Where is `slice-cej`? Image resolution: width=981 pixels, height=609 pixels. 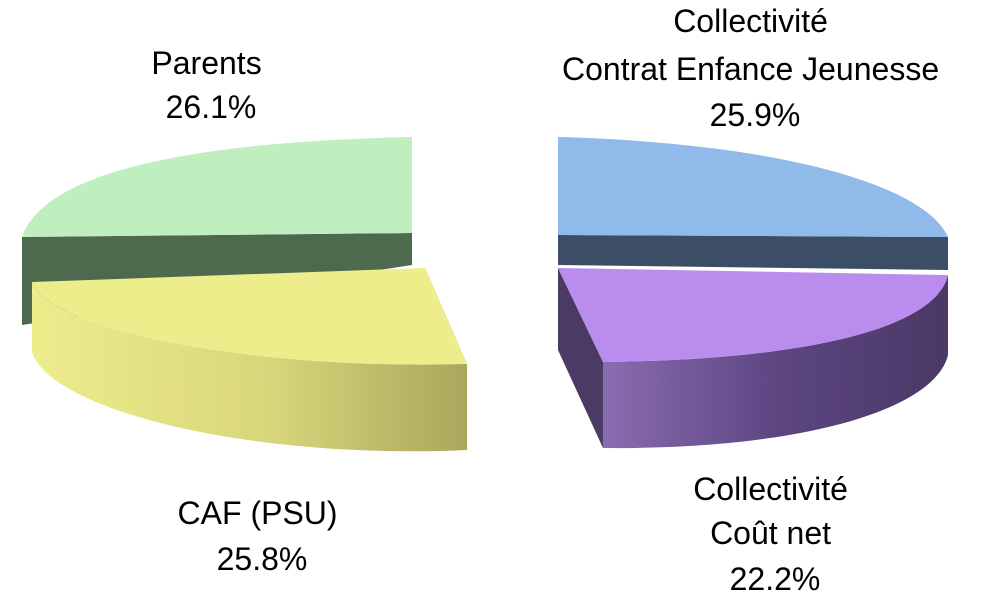 slice-cej is located at coordinates (753, 203).